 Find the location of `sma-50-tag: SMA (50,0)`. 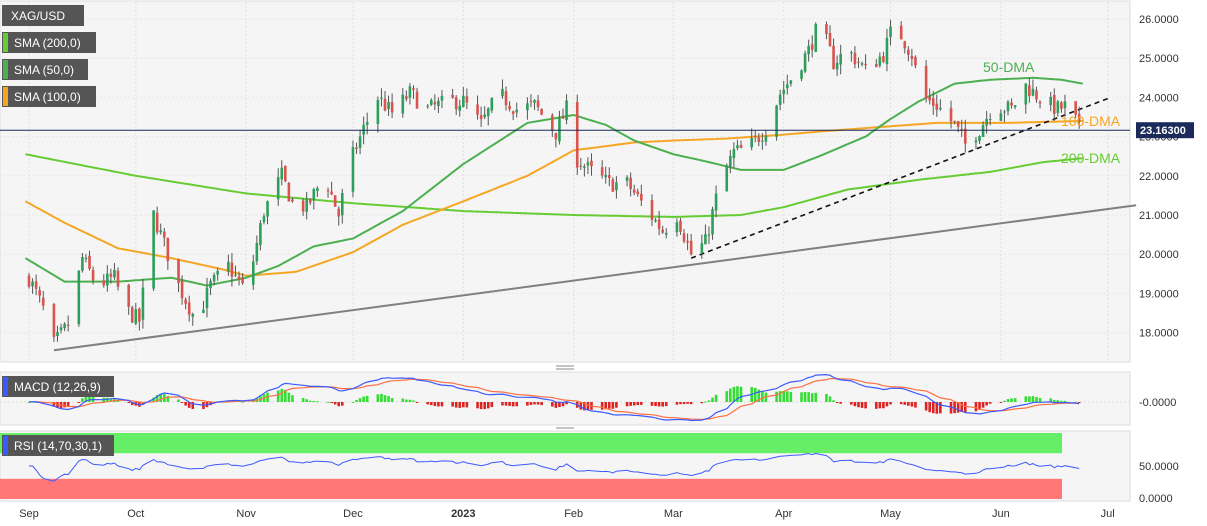

sma-50-tag: SMA (50,0) is located at coordinates (45, 69).